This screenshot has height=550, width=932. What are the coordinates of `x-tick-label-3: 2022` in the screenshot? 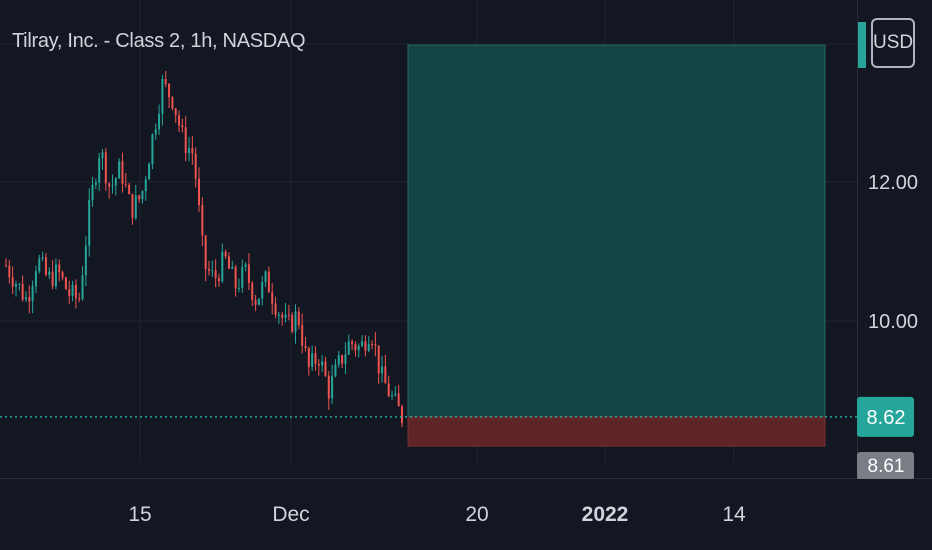 It's located at (605, 514).